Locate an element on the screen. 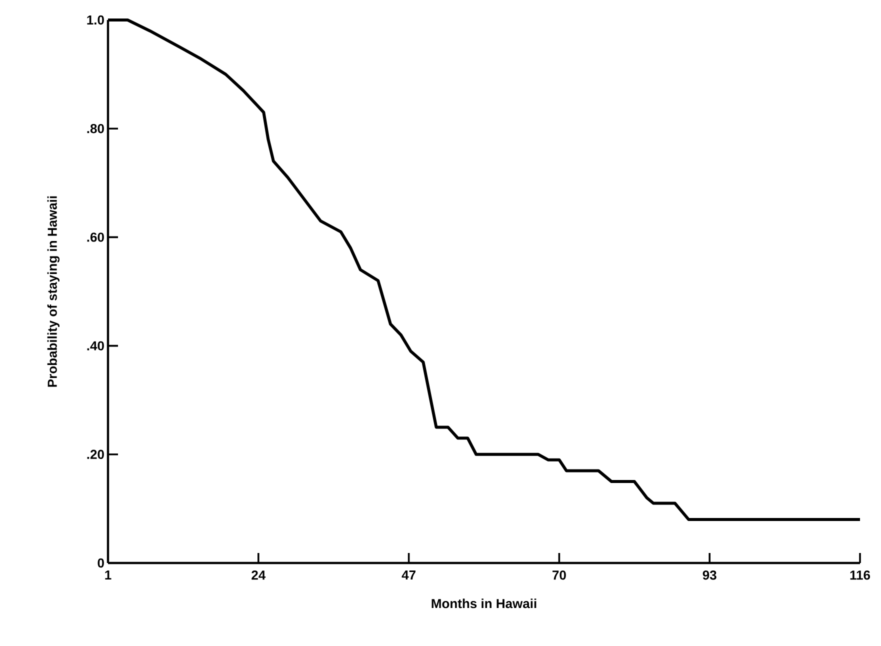 This screenshot has width=881, height=646. x-axis-title: Months in Hawaii is located at coordinates (484, 603).